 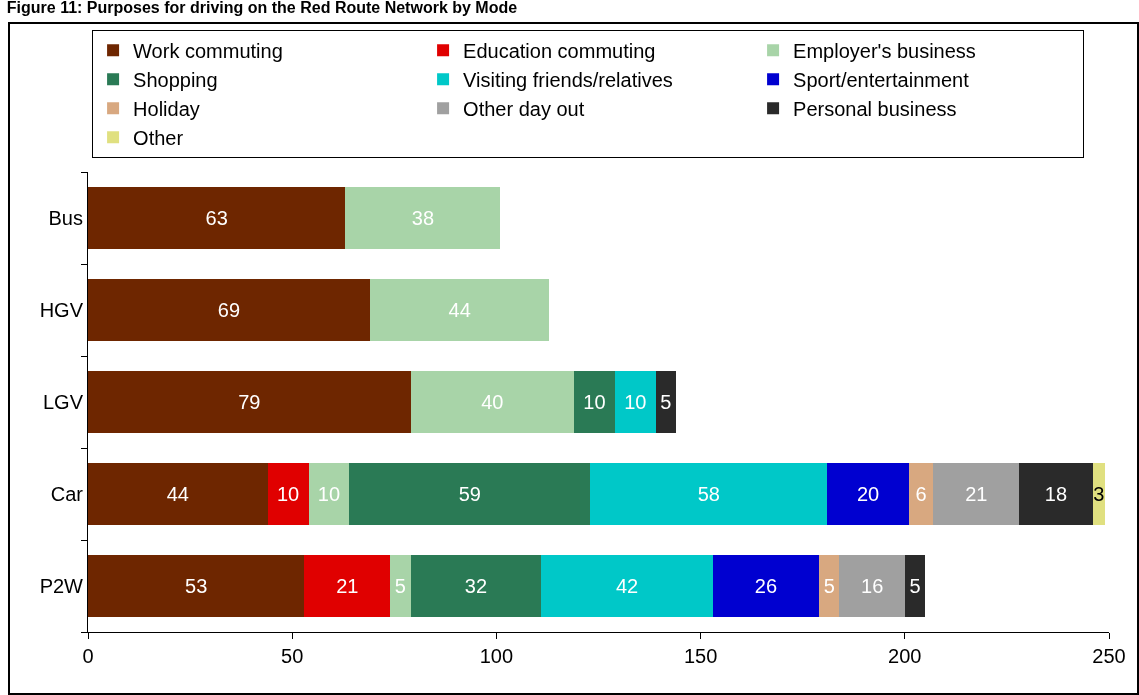 What do you see at coordinates (1109, 656) in the screenshot?
I see `x-tick-label: 250` at bounding box center [1109, 656].